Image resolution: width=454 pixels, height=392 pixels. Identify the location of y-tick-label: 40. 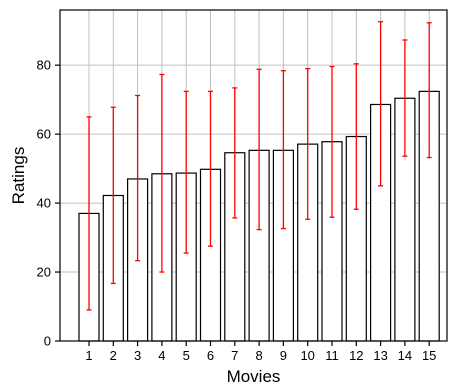
(44, 203).